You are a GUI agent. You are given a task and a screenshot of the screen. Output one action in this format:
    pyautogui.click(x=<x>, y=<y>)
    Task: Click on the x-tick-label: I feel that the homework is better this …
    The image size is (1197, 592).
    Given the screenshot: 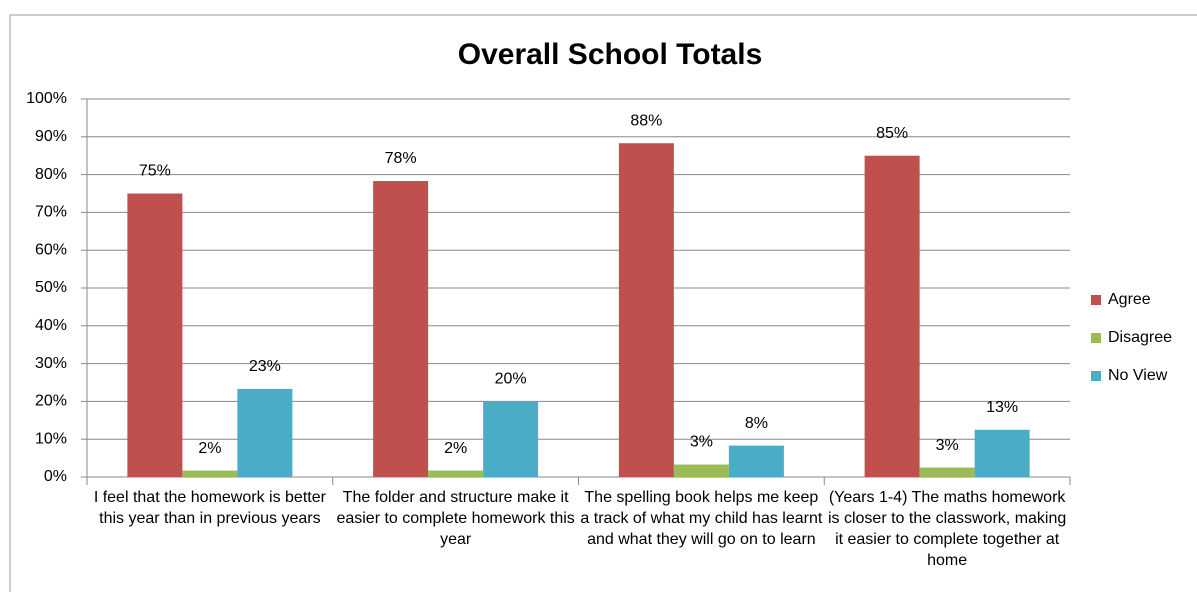 What is the action you would take?
    pyautogui.click(x=209, y=508)
    